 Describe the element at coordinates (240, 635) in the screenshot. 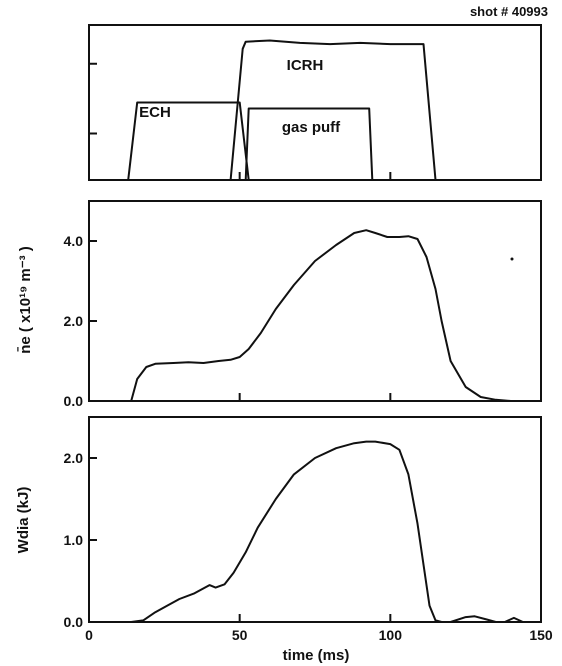

I see `x-tick-label-1: 50` at that location.